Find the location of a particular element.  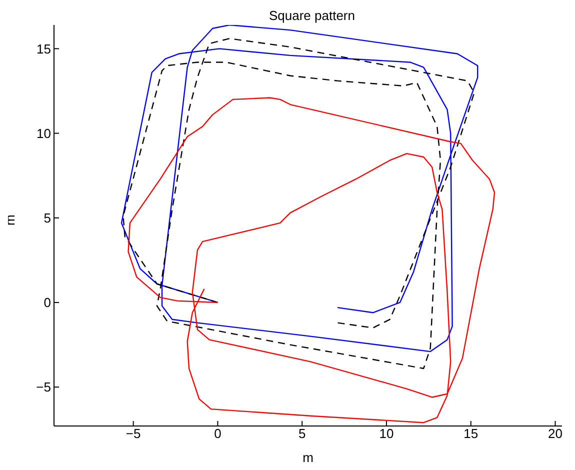

y-tick-label: 10 is located at coordinates (43, 133).